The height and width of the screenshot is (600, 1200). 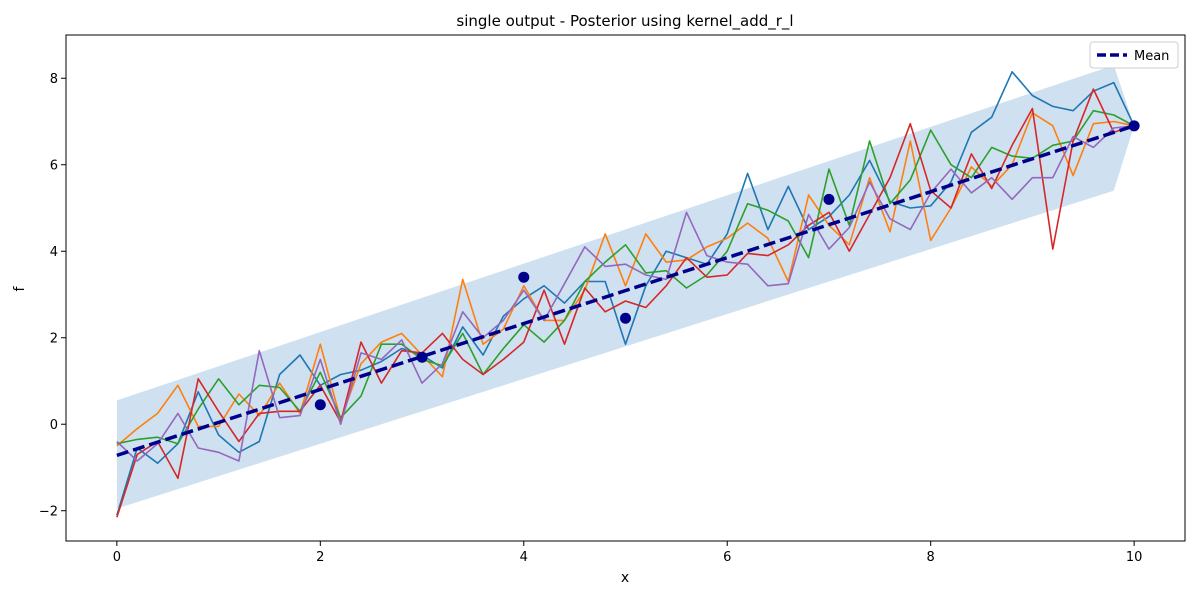 I want to click on x-axis-ticks: 0 2 4 6 8 10, so click(x=628, y=553).